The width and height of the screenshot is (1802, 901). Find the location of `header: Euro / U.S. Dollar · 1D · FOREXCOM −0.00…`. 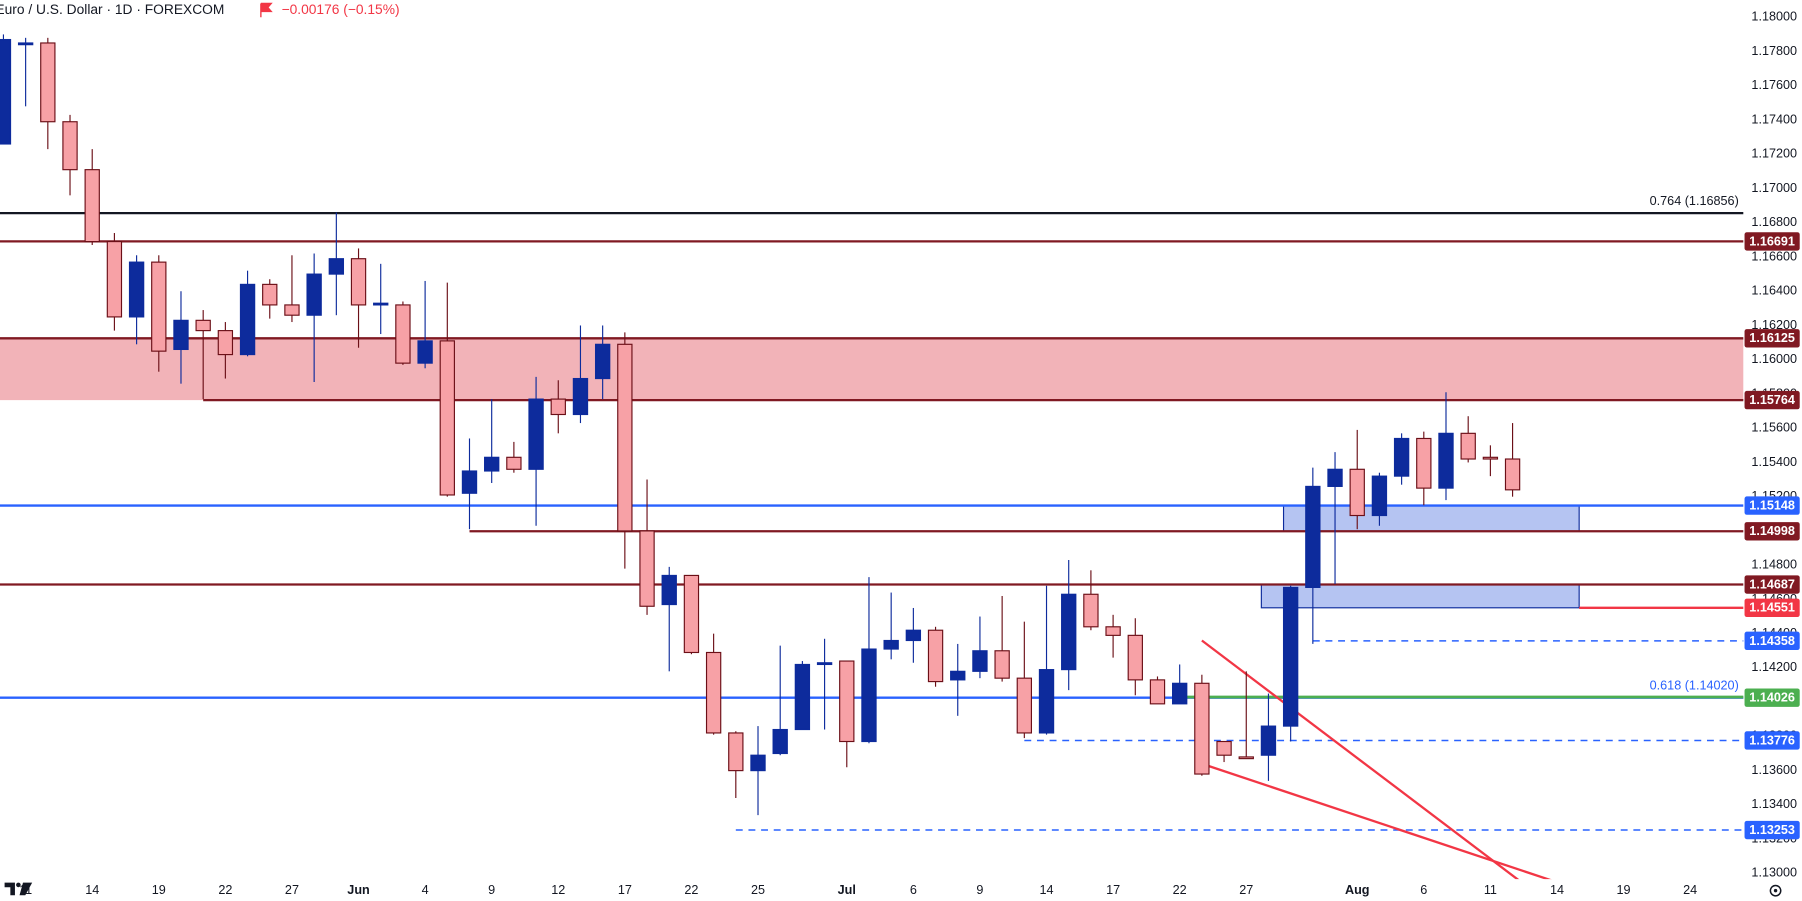

header: Euro / U.S. Dollar · 1D · FOREXCOM −0.00… is located at coordinates (200, 10).